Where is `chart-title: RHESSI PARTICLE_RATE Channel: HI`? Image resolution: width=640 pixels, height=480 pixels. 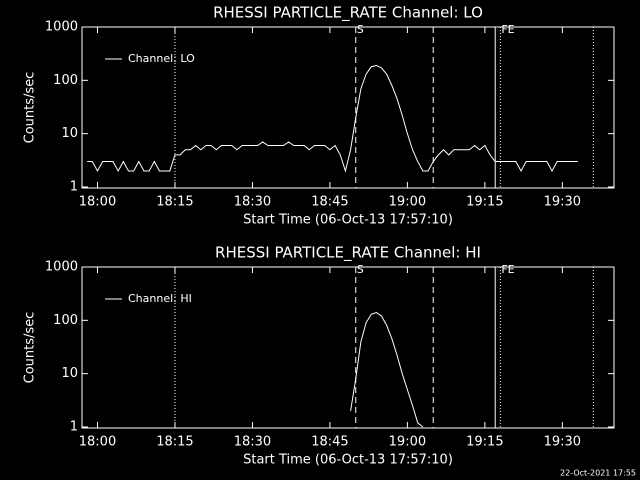 chart-title: RHESSI PARTICLE_RATE Channel: HI is located at coordinates (348, 253).